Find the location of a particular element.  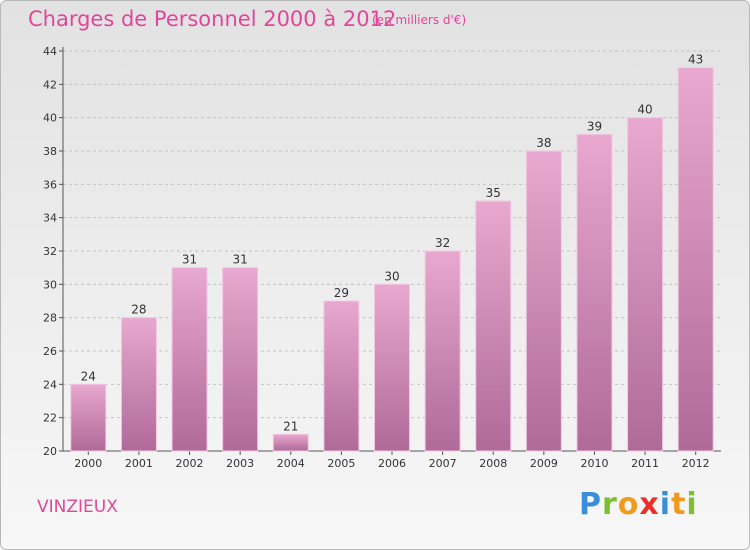

y-tick-label: 38 is located at coordinates (50, 151).